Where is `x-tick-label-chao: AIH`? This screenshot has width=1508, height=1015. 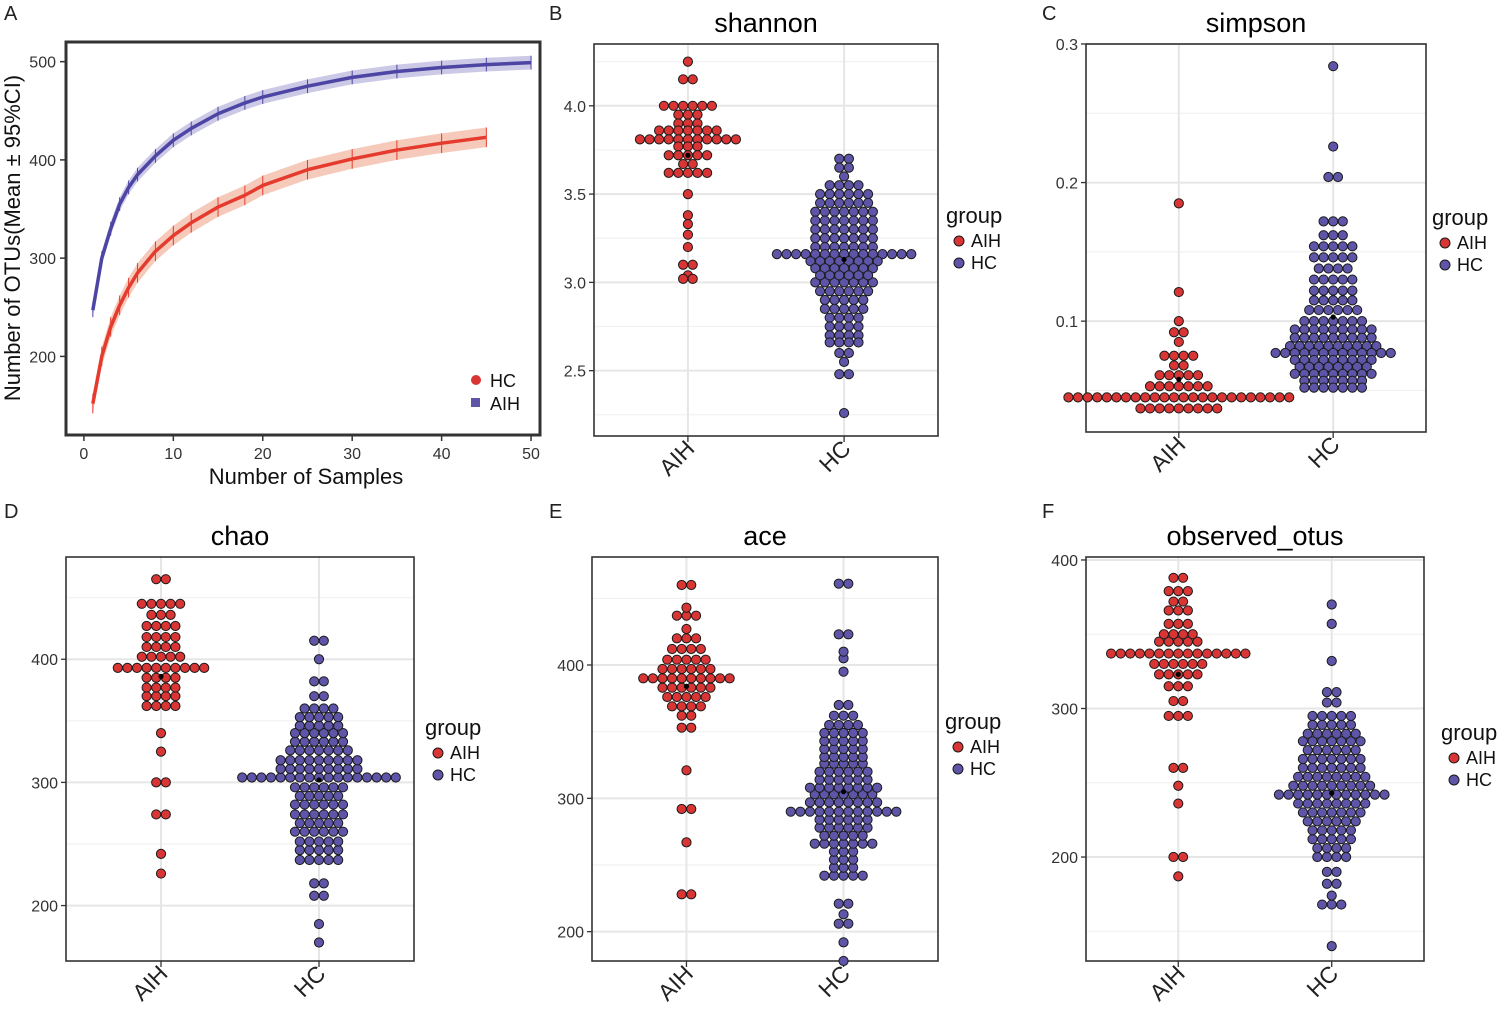
x-tick-label-chao: AIH is located at coordinates (149, 982).